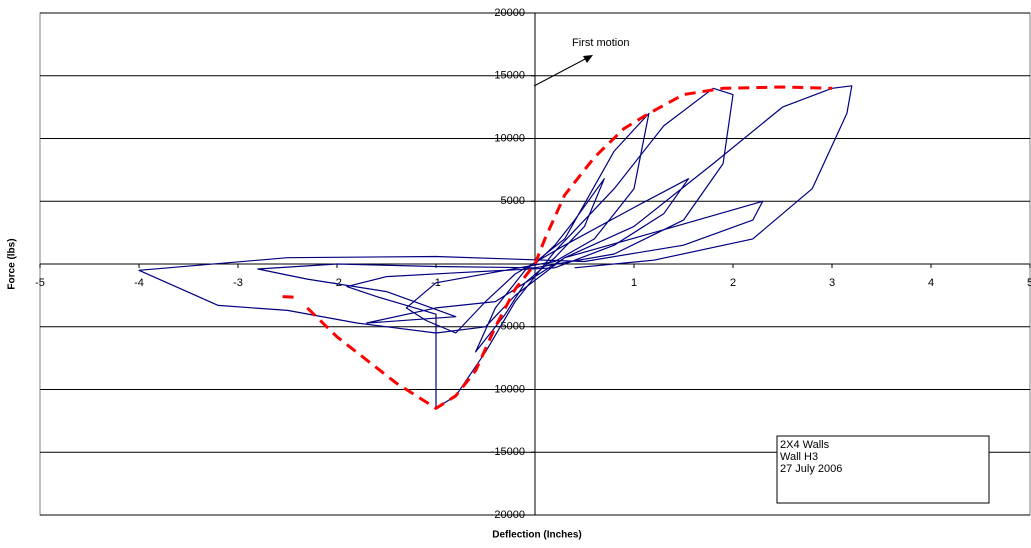  Describe the element at coordinates (508, 389) in the screenshot. I see `y-tick-label: -10000` at that location.